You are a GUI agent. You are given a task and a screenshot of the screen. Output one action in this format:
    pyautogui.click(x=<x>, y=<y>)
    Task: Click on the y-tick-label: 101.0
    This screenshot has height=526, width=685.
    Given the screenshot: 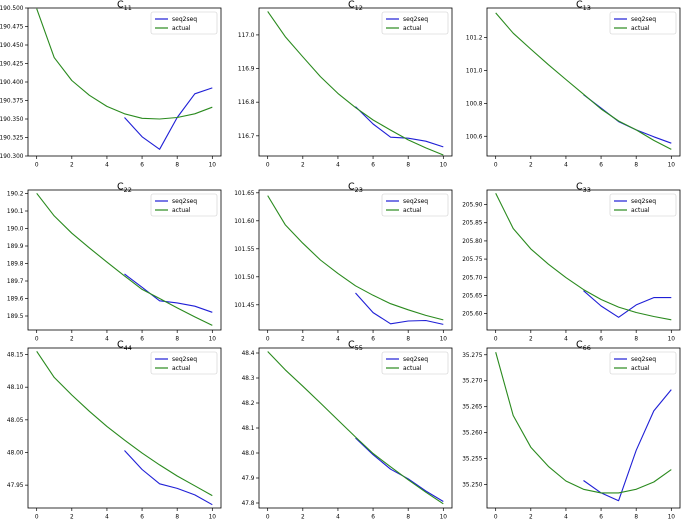 What is the action you would take?
    pyautogui.click(x=474, y=71)
    